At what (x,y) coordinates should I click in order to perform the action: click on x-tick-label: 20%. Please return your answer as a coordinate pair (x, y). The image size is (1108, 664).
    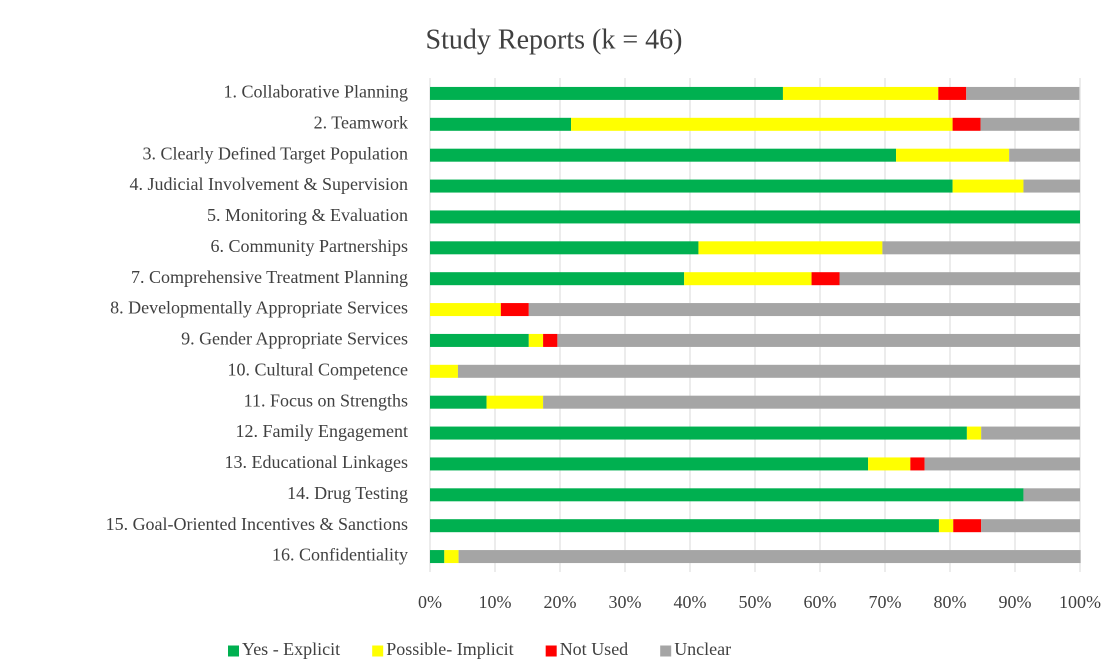
    Looking at the image, I should click on (560, 602).